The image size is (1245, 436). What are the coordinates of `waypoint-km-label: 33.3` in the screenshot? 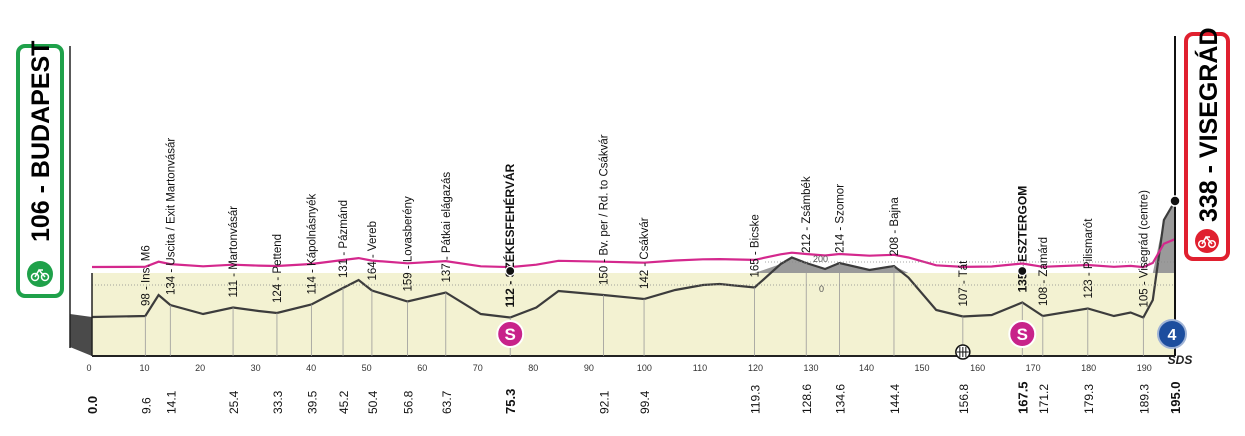 It's located at (278, 402).